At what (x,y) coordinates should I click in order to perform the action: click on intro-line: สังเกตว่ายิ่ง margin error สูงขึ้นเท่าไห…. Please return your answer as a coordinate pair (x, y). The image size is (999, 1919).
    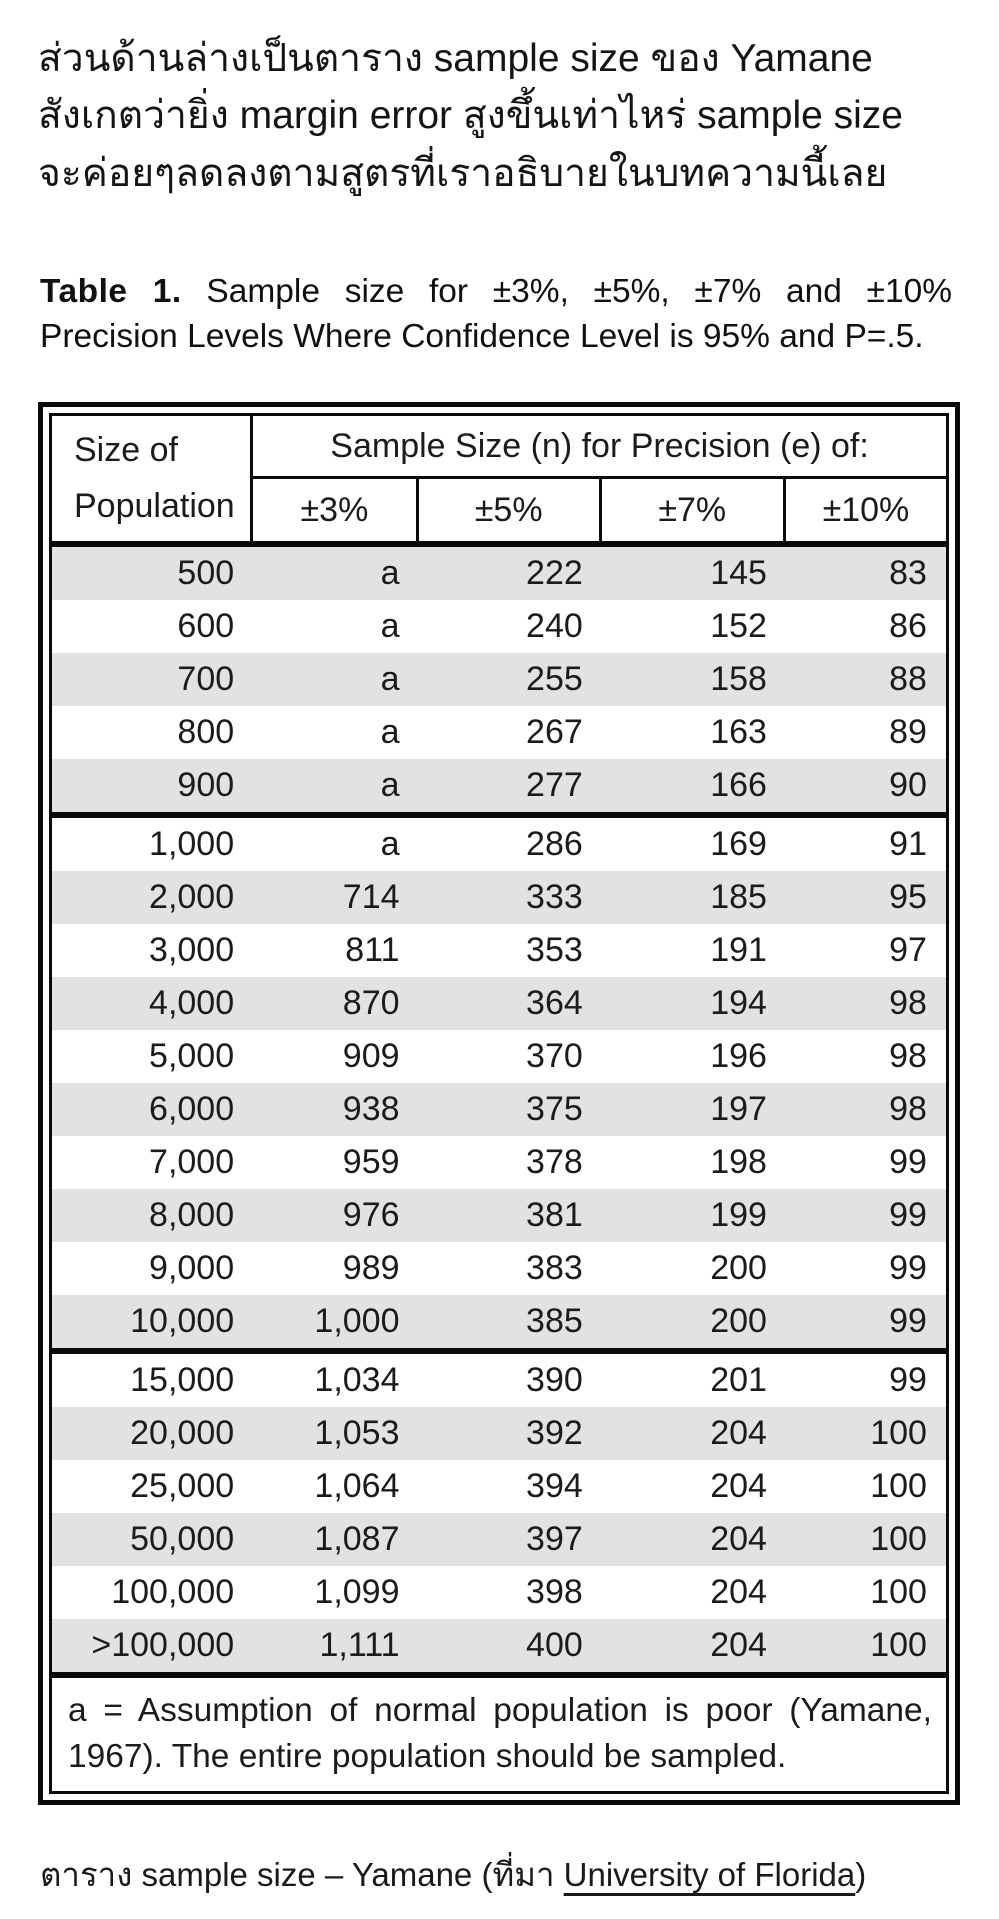
    Looking at the image, I should click on (470, 116).